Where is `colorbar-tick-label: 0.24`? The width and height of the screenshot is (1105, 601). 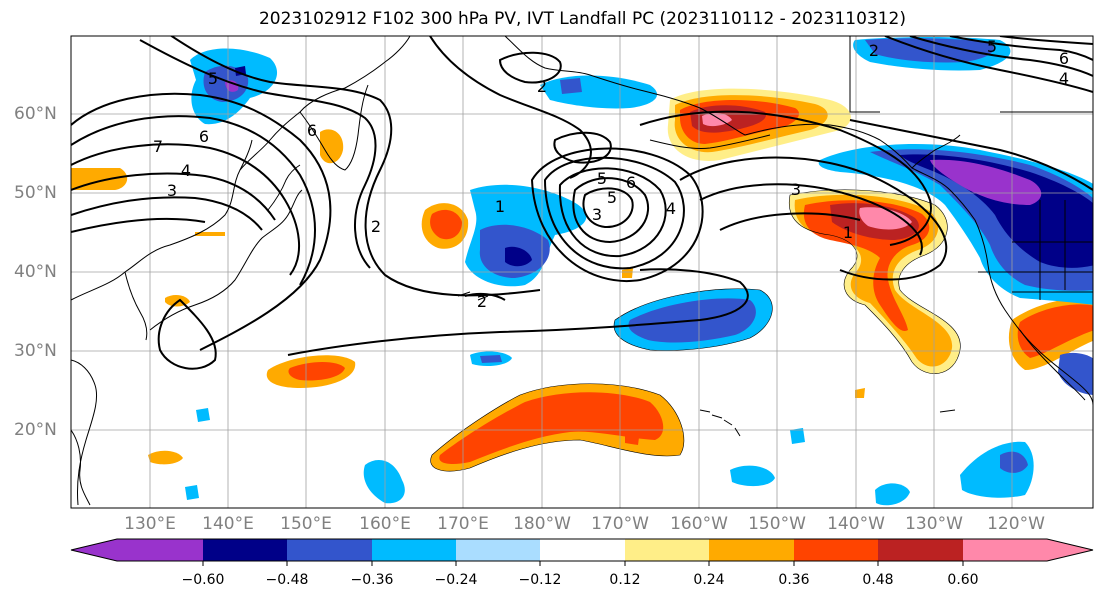 colorbar-tick-label: 0.24 is located at coordinates (709, 580).